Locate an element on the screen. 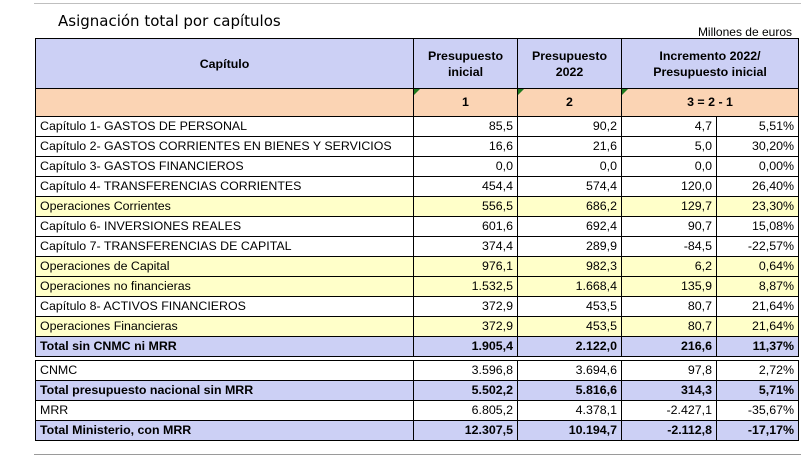 Image resolution: width=807 pixels, height=462 pixels. cell-presupuesto-inicial: 976,1 is located at coordinates (465, 266).